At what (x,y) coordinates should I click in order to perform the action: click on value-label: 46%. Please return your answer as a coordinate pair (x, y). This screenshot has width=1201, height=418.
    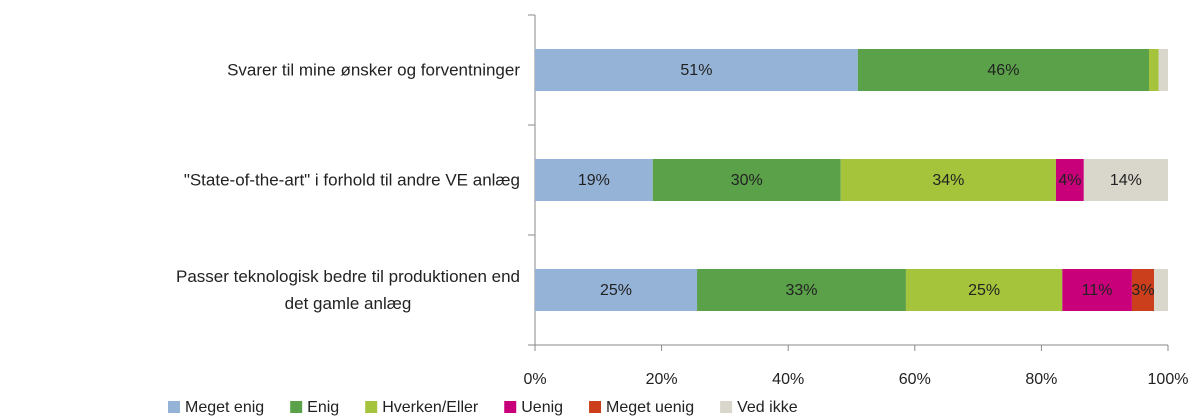
    Looking at the image, I should click on (1003, 70).